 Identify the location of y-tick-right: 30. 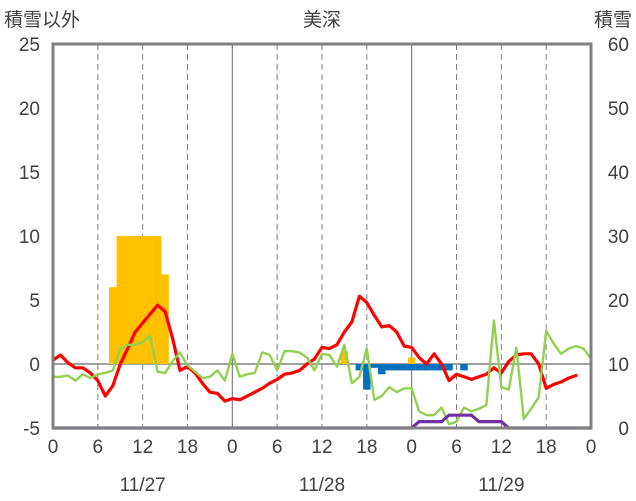
(618, 237).